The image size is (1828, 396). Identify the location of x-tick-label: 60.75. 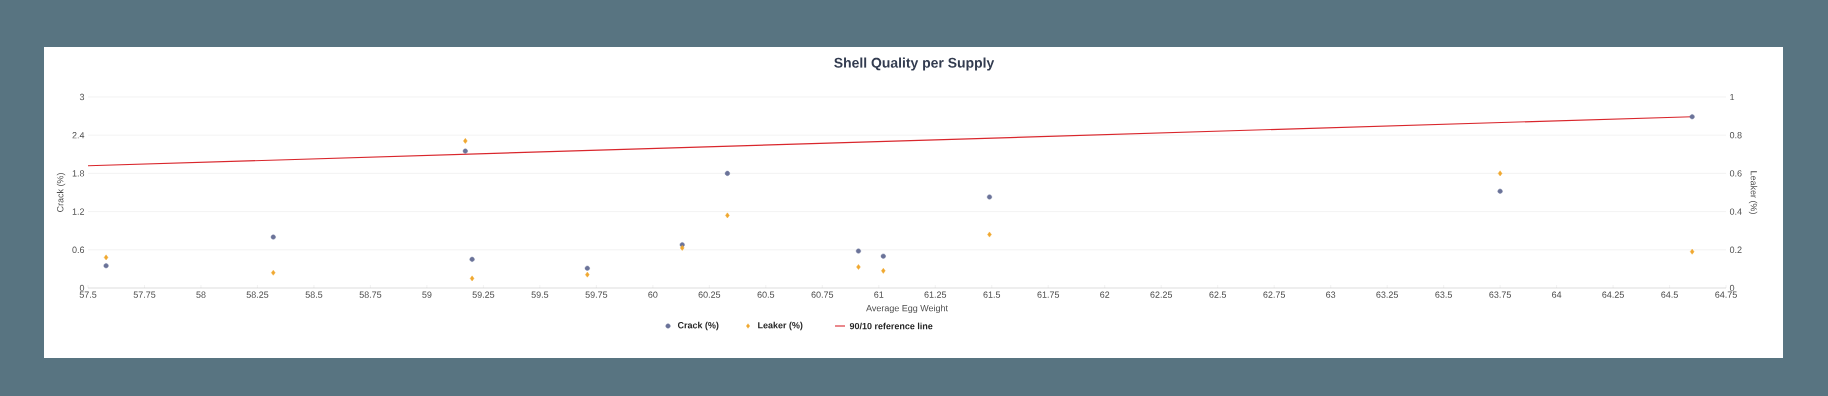
(822, 294).